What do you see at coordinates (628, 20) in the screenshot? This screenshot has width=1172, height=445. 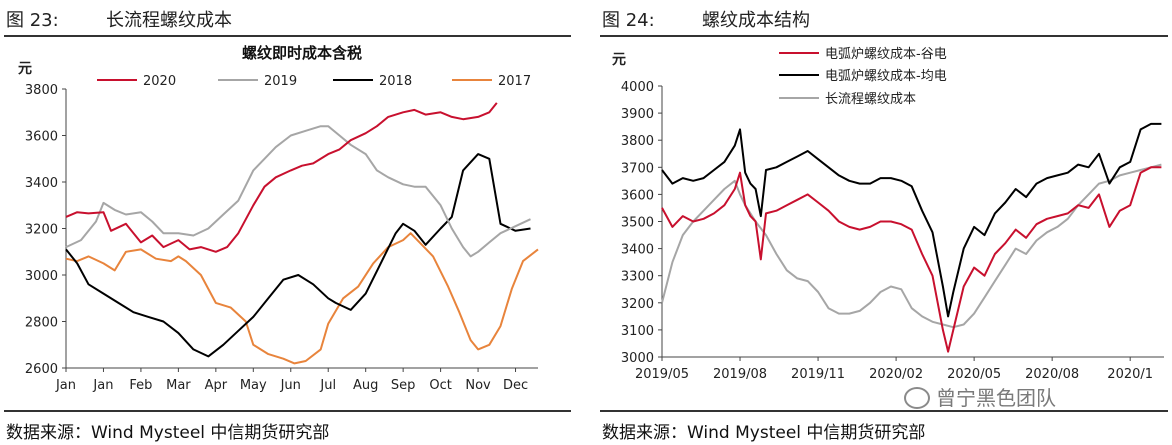 I see `figure-24-number: 图 24:` at bounding box center [628, 20].